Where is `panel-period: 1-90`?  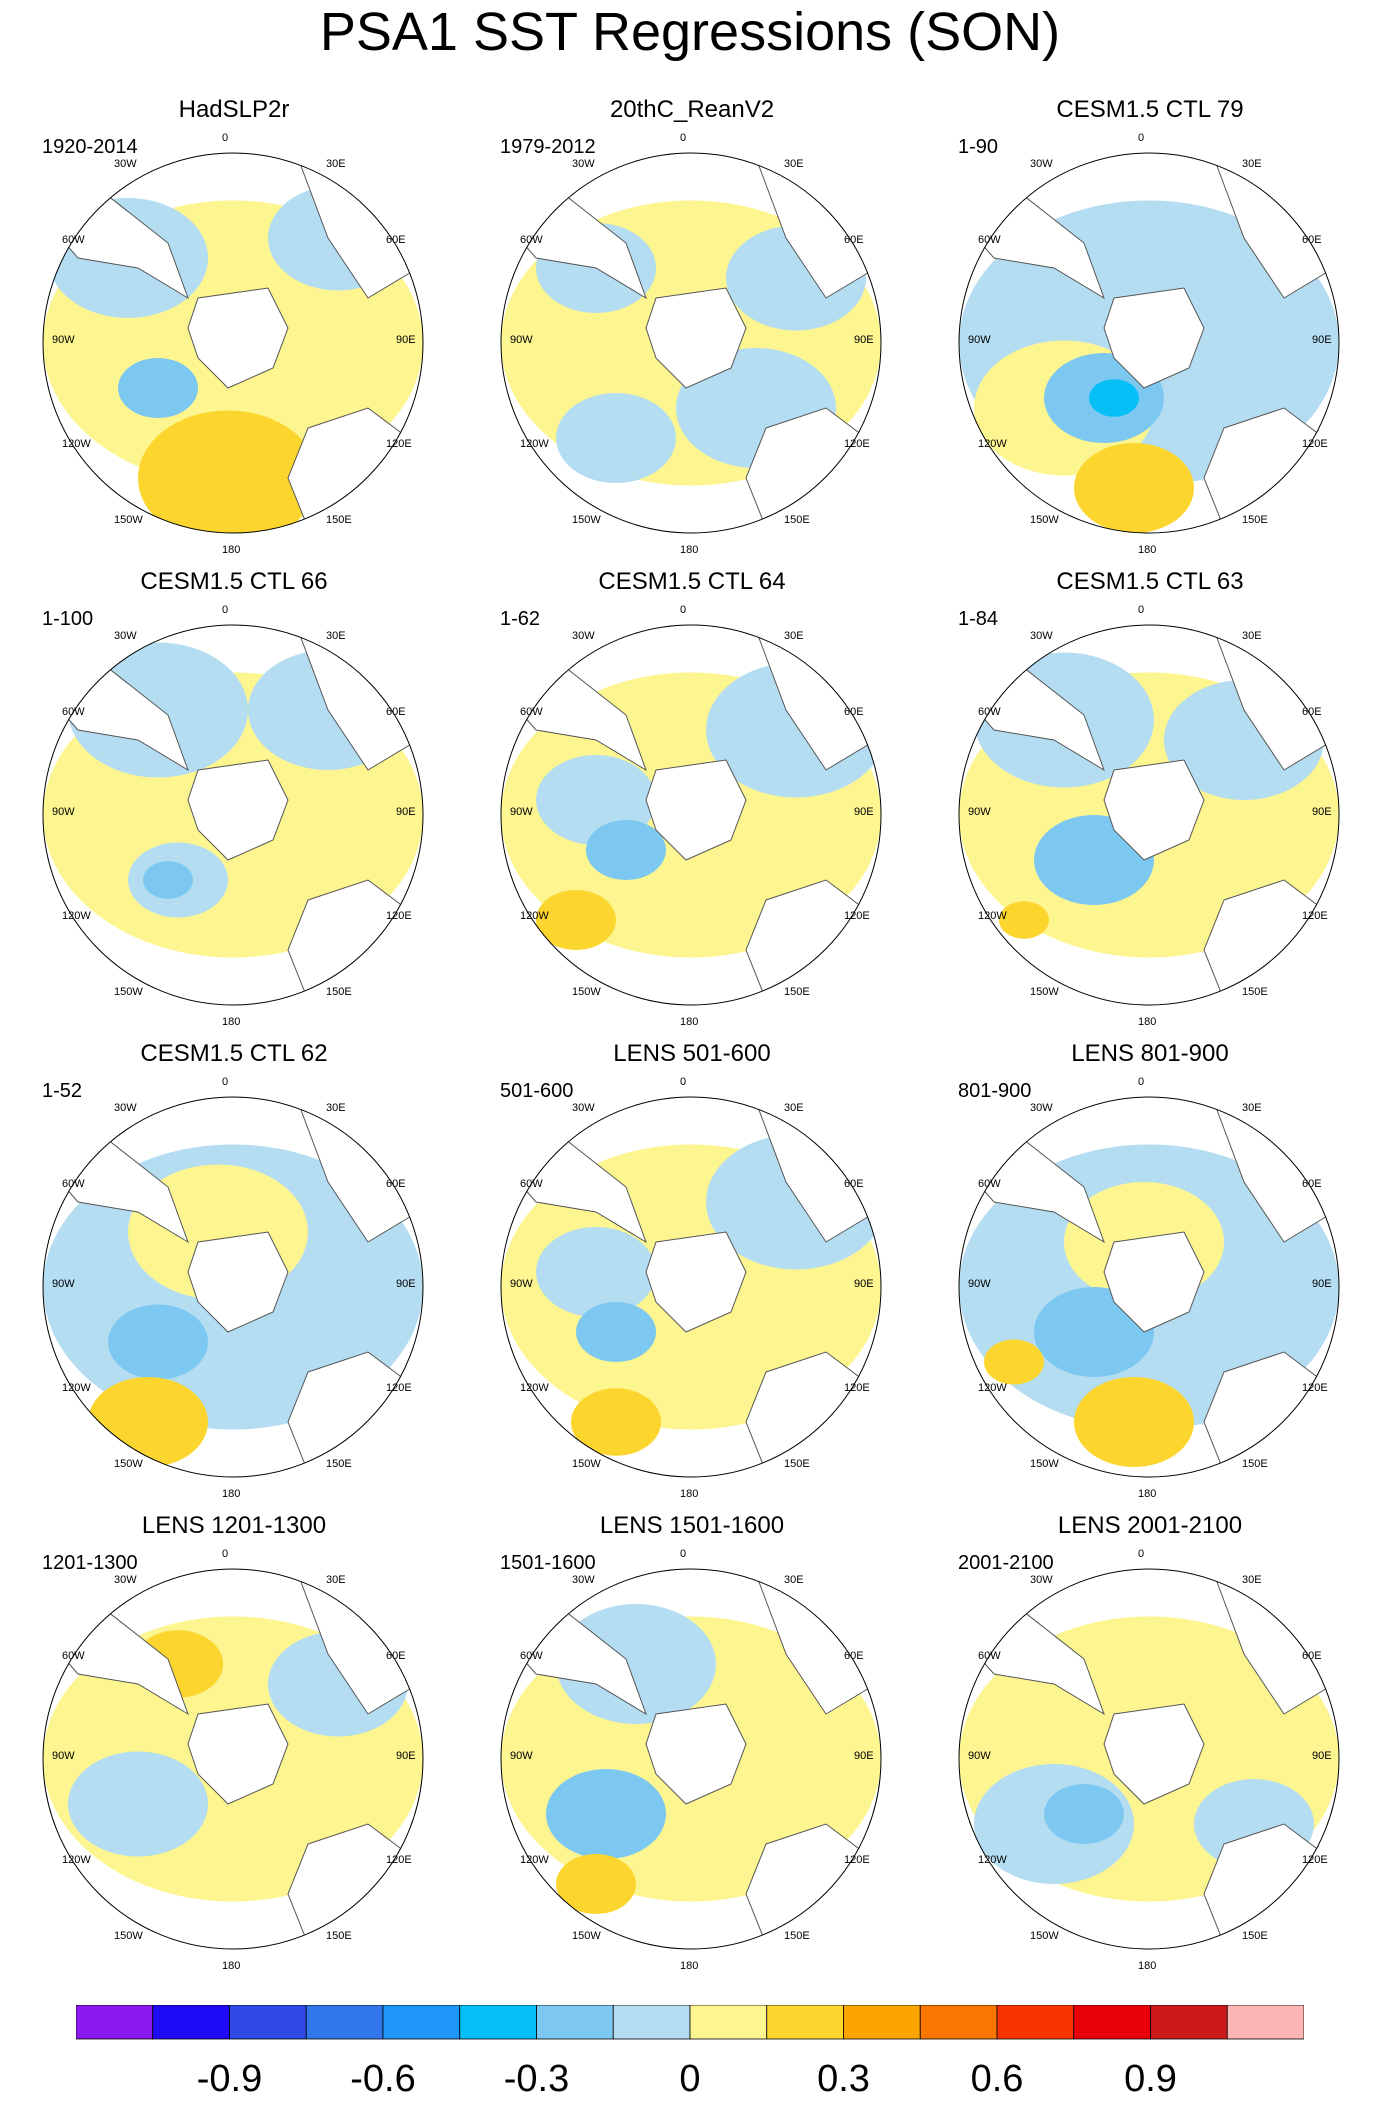 panel-period: 1-90 is located at coordinates (978, 147).